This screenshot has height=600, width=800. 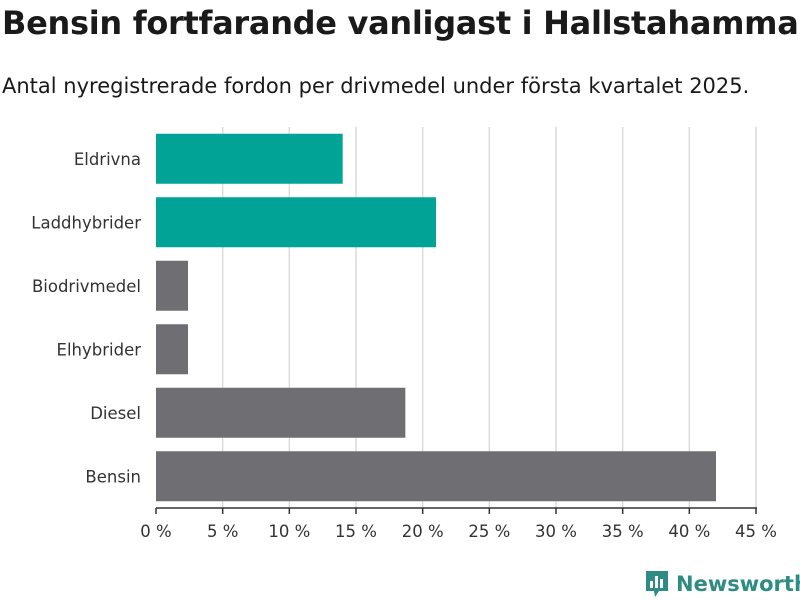 What do you see at coordinates (107, 159) in the screenshot?
I see `category-label: Eldrivna` at bounding box center [107, 159].